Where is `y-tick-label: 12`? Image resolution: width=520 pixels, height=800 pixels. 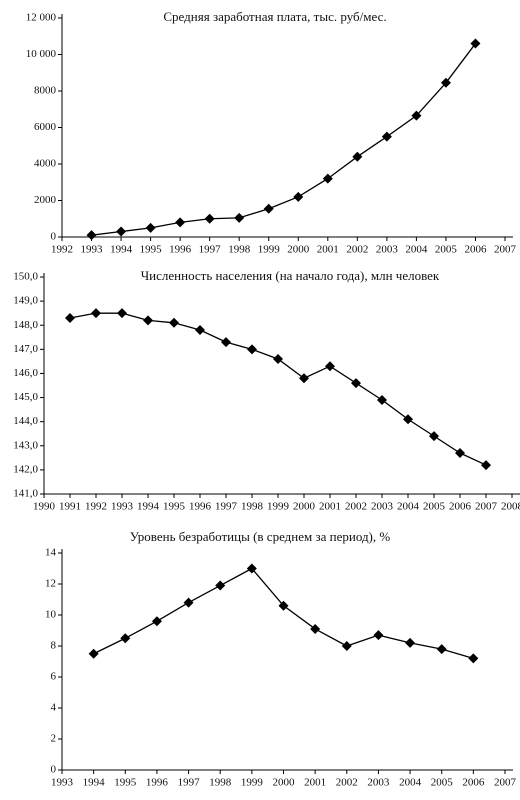
y-tick-label: 12 is located at coordinates (50, 584).